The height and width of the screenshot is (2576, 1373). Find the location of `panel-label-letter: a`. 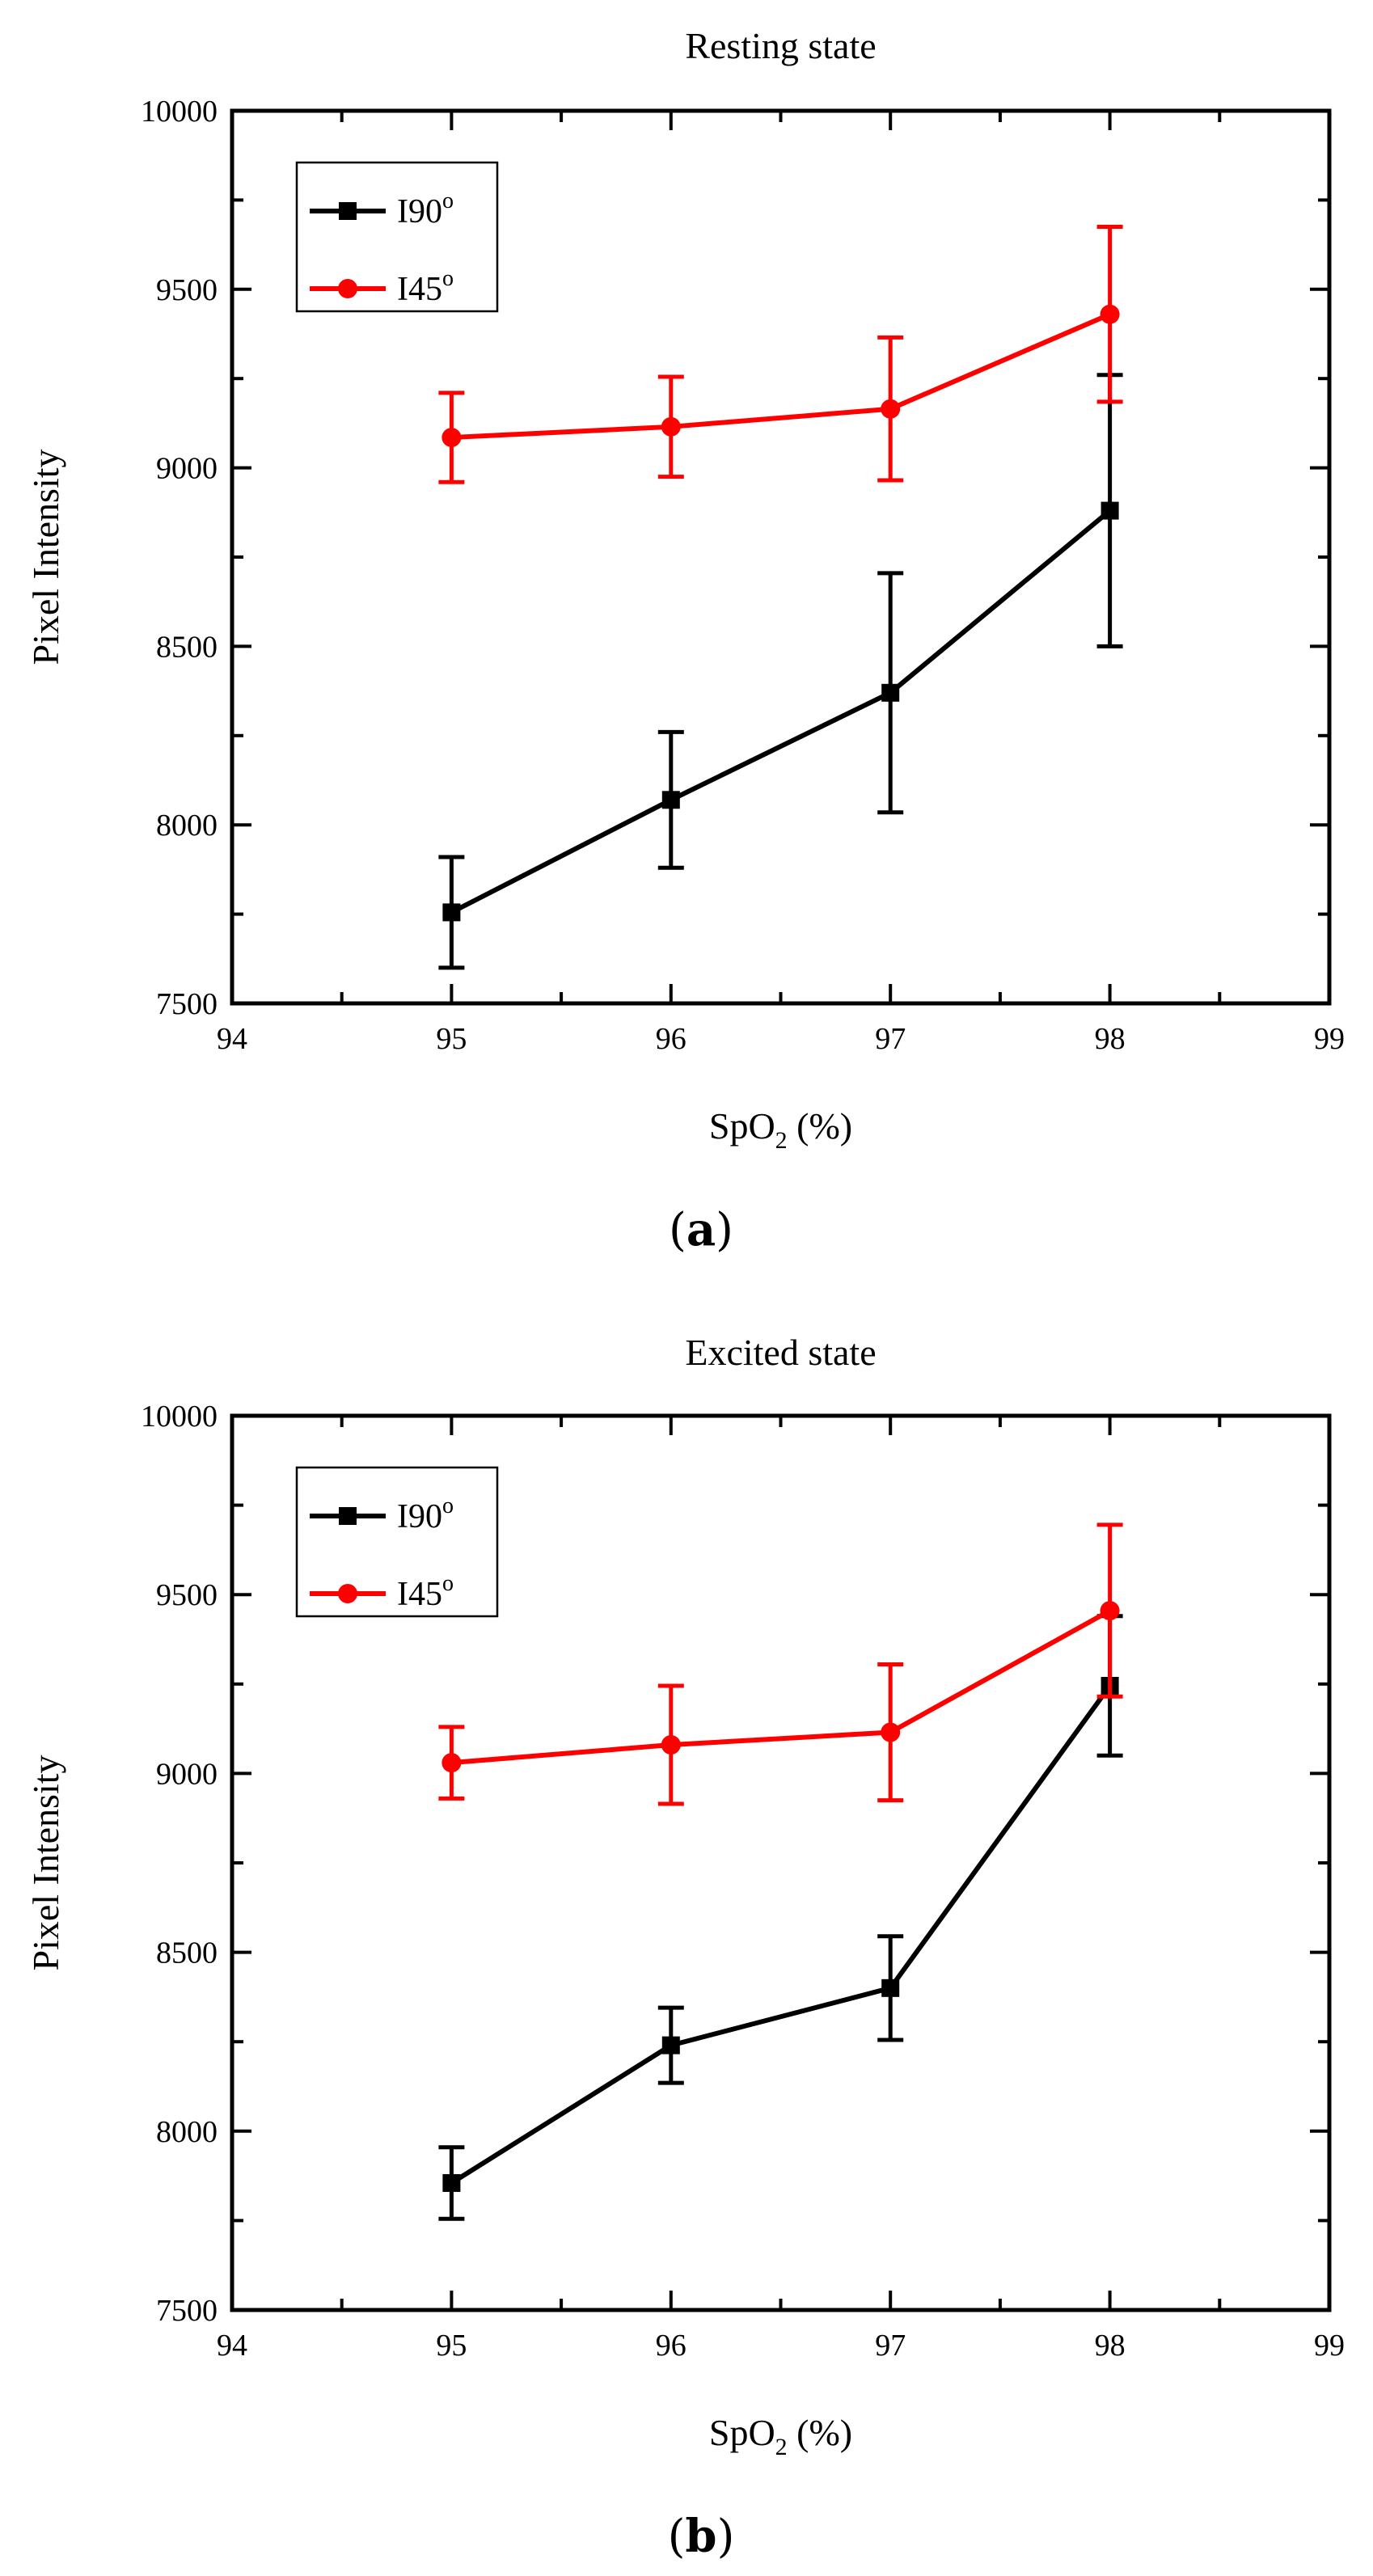

panel-label-letter: a is located at coordinates (701, 1229).